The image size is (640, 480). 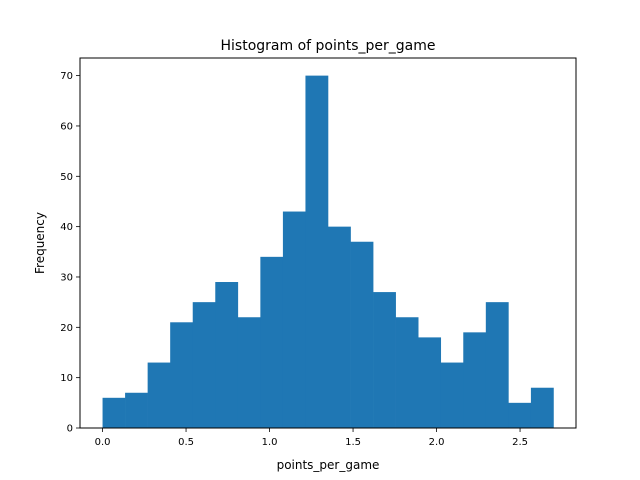 I want to click on x-tick-label: 0.5, so click(x=186, y=442).